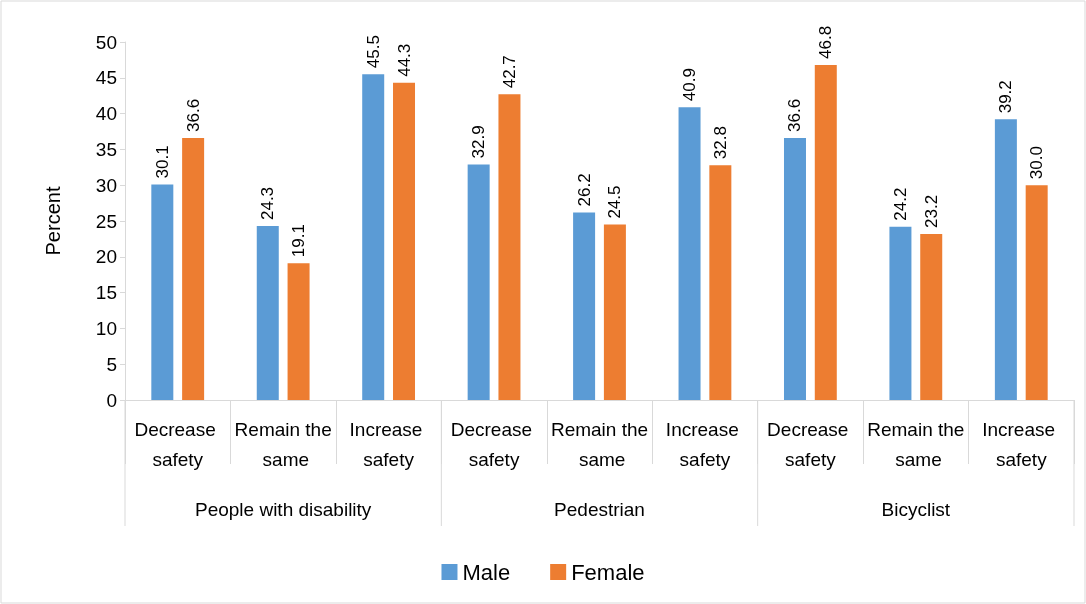 Image resolution: width=1086 pixels, height=604 pixels. Describe the element at coordinates (615, 202) in the screenshot. I see `data-label: 24.5` at that location.